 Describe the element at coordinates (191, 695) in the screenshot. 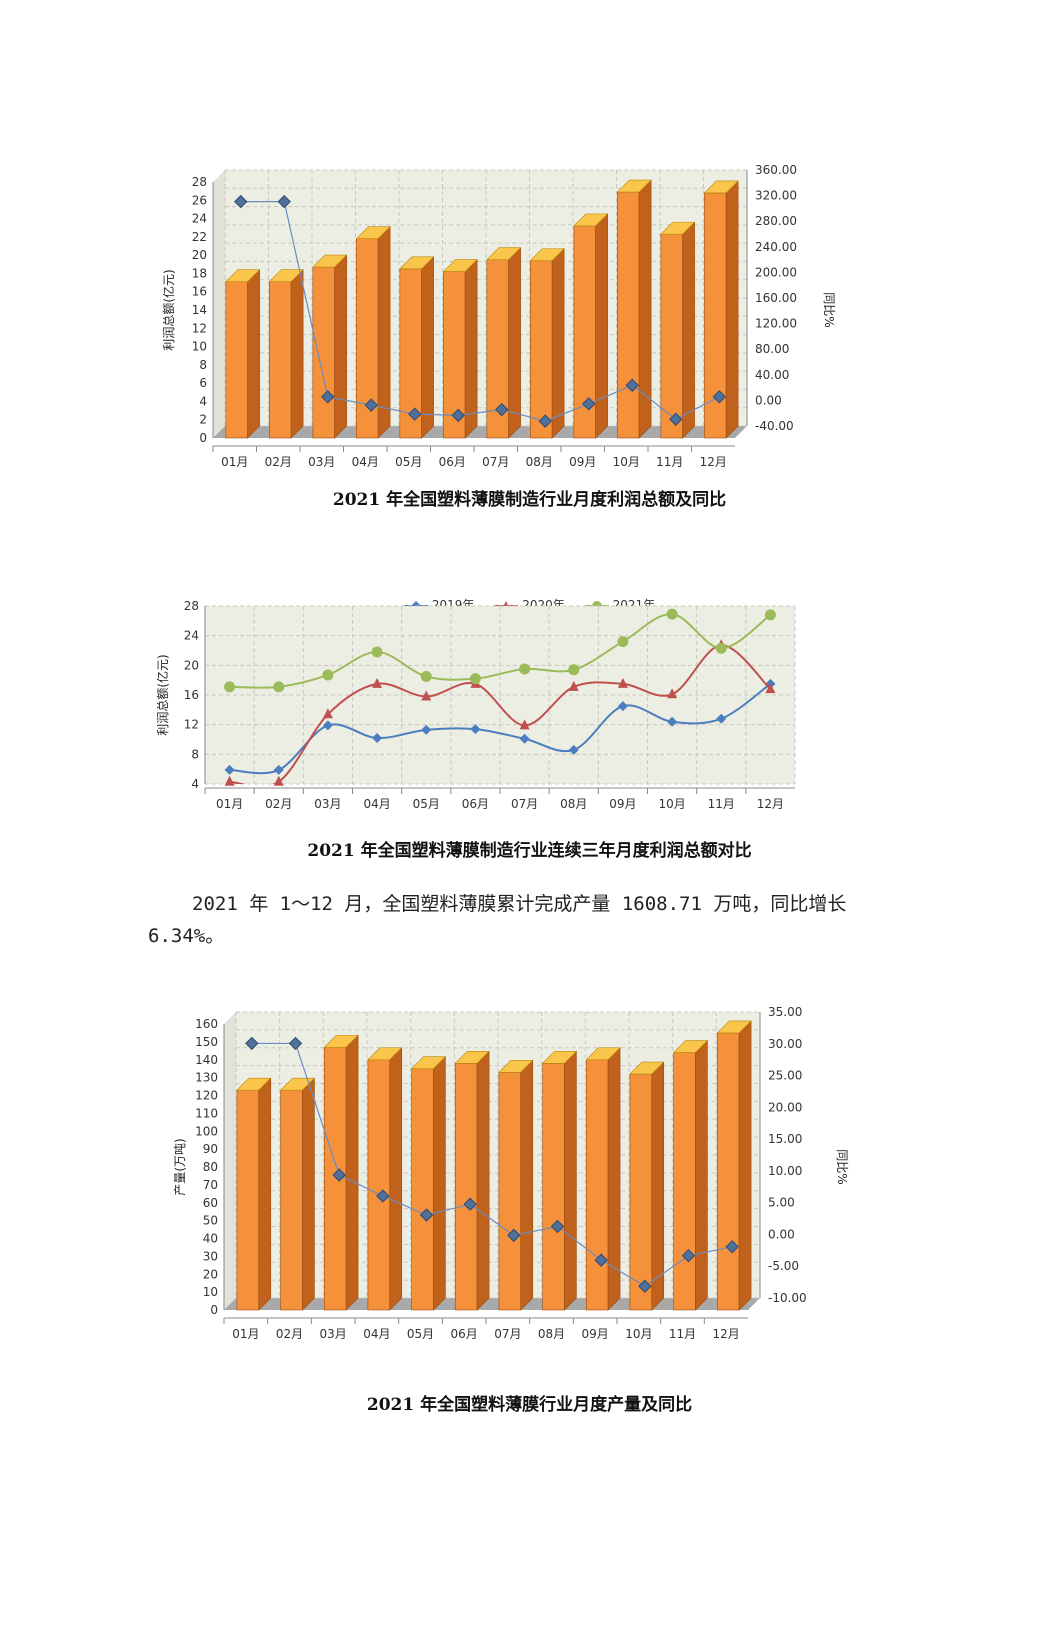

I see `y-tick-label: 16` at that location.